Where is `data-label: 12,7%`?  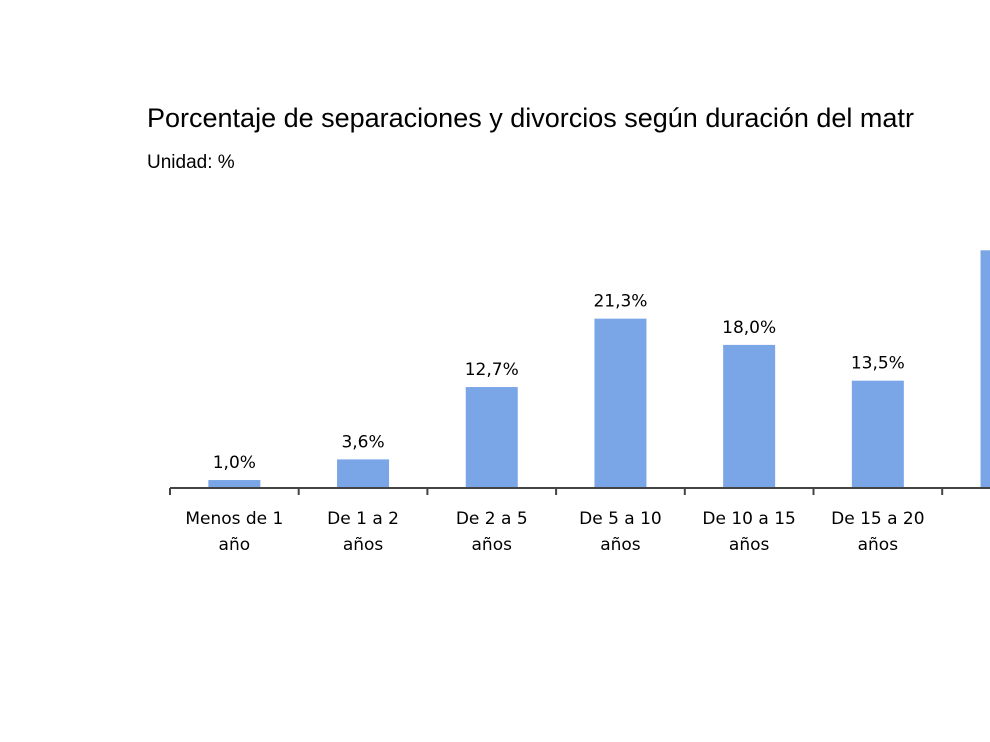 data-label: 12,7% is located at coordinates (492, 370).